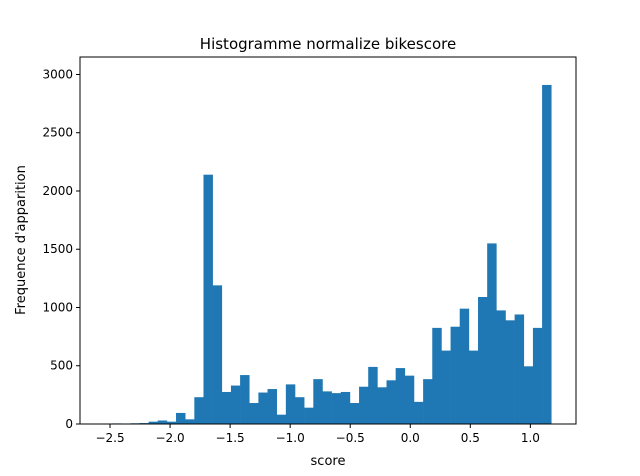 The width and height of the screenshot is (640, 476). What do you see at coordinates (290, 438) in the screenshot?
I see `x-tick-label: −1.0` at bounding box center [290, 438].